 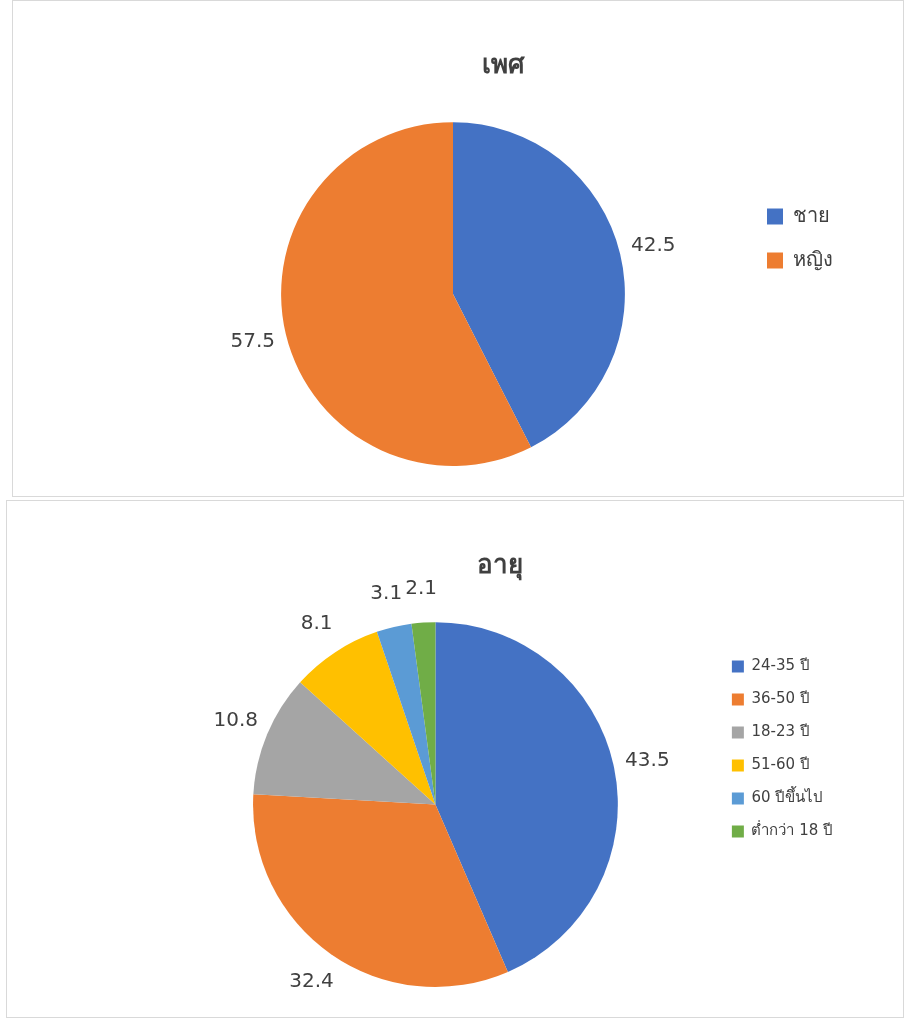 What do you see at coordinates (386, 592) in the screenshot?
I see `data-label: 3.1` at bounding box center [386, 592].